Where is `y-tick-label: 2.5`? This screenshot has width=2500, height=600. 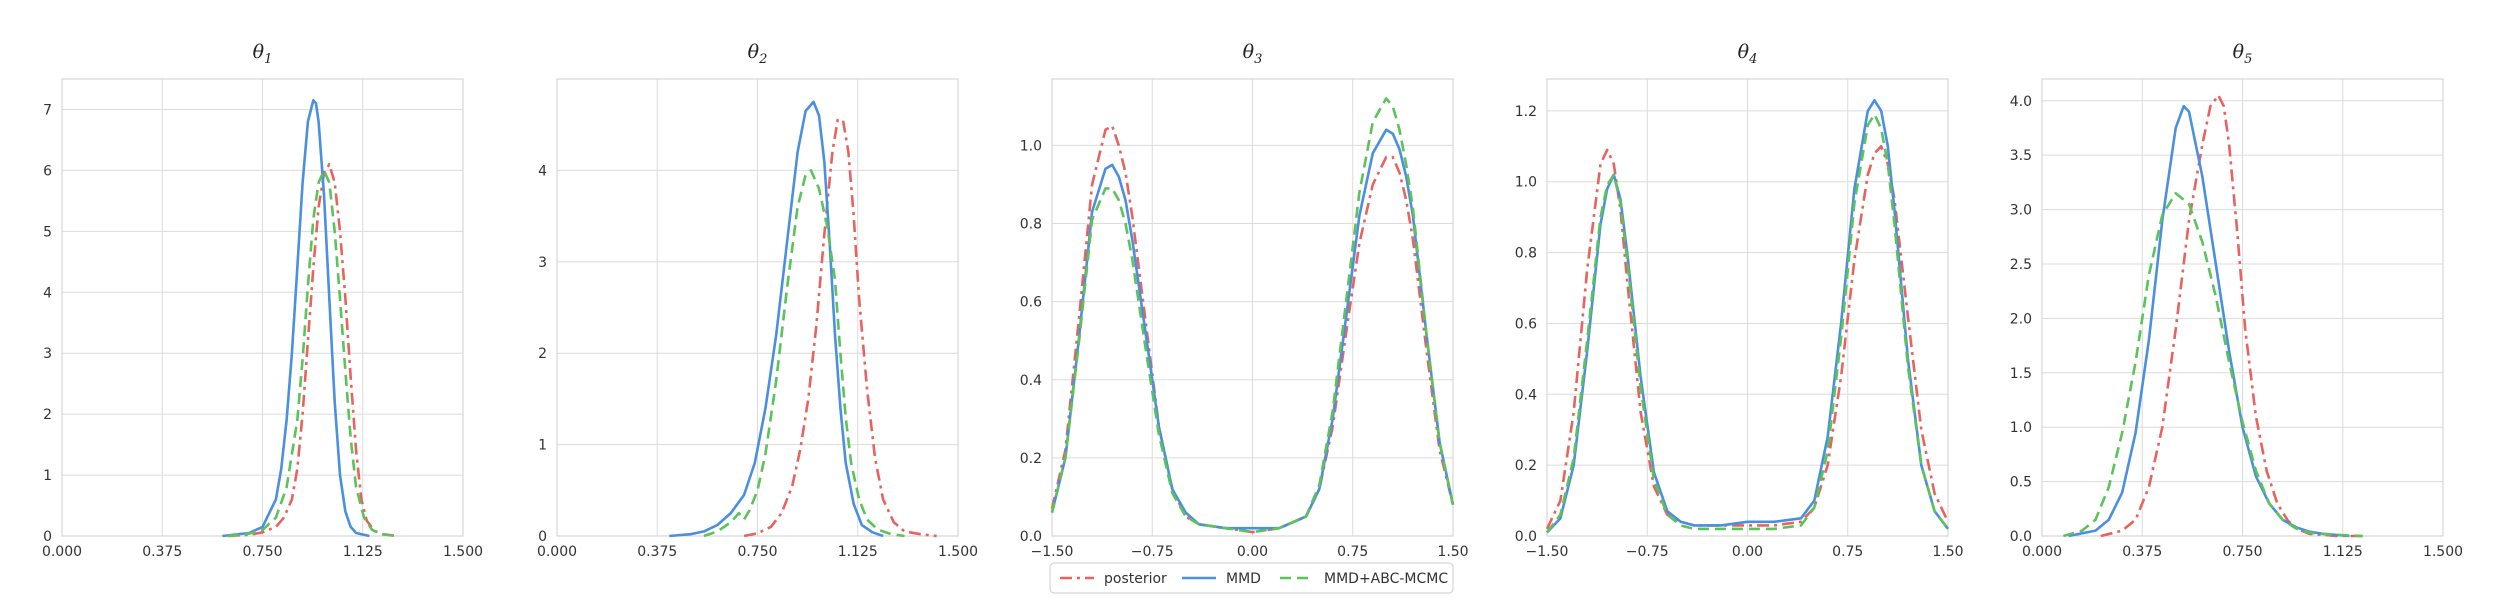 y-tick-label: 2.5 is located at coordinates (2021, 265).